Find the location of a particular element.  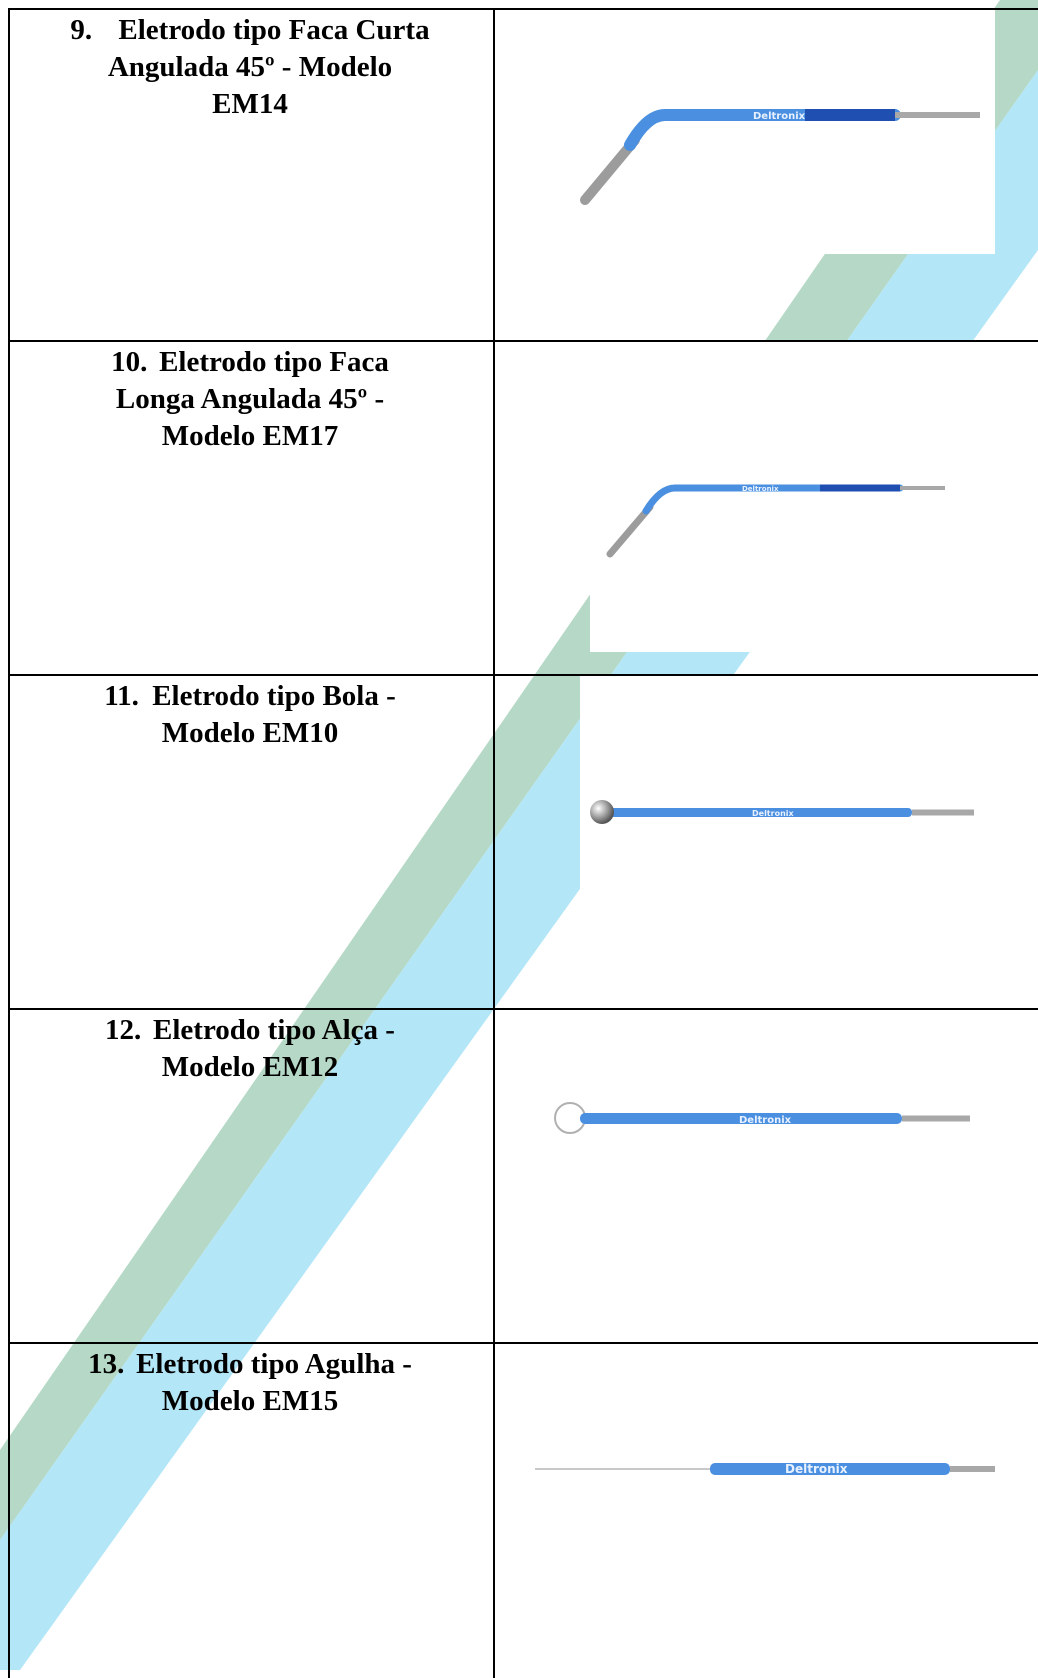

item-name: Eletrodo tipo Bola - Modelo EM10 is located at coordinates (274, 714).